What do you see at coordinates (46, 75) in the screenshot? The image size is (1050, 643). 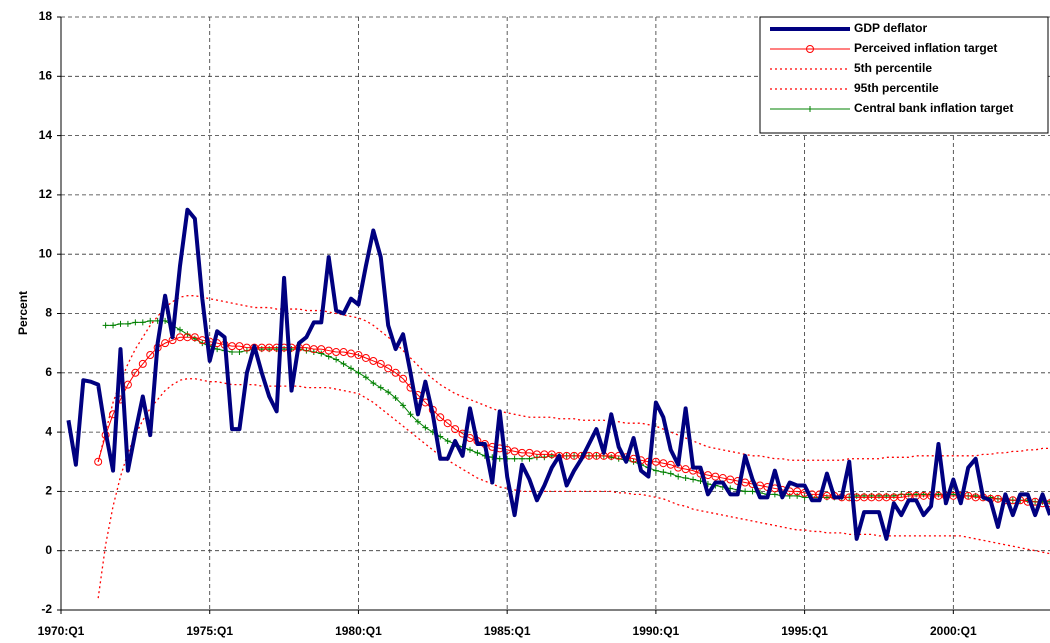 I see `y-tick-label: 16` at bounding box center [46, 75].